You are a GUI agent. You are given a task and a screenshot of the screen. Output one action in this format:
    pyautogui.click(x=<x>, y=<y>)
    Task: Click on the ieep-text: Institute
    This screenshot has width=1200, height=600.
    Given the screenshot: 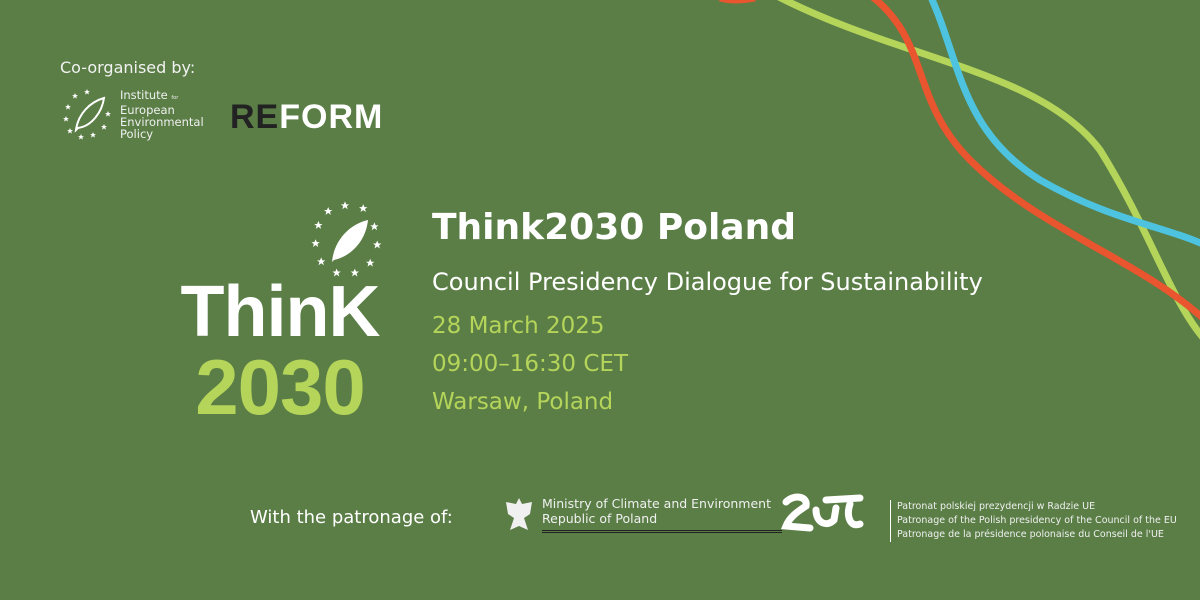 What is the action you would take?
    pyautogui.click(x=144, y=94)
    